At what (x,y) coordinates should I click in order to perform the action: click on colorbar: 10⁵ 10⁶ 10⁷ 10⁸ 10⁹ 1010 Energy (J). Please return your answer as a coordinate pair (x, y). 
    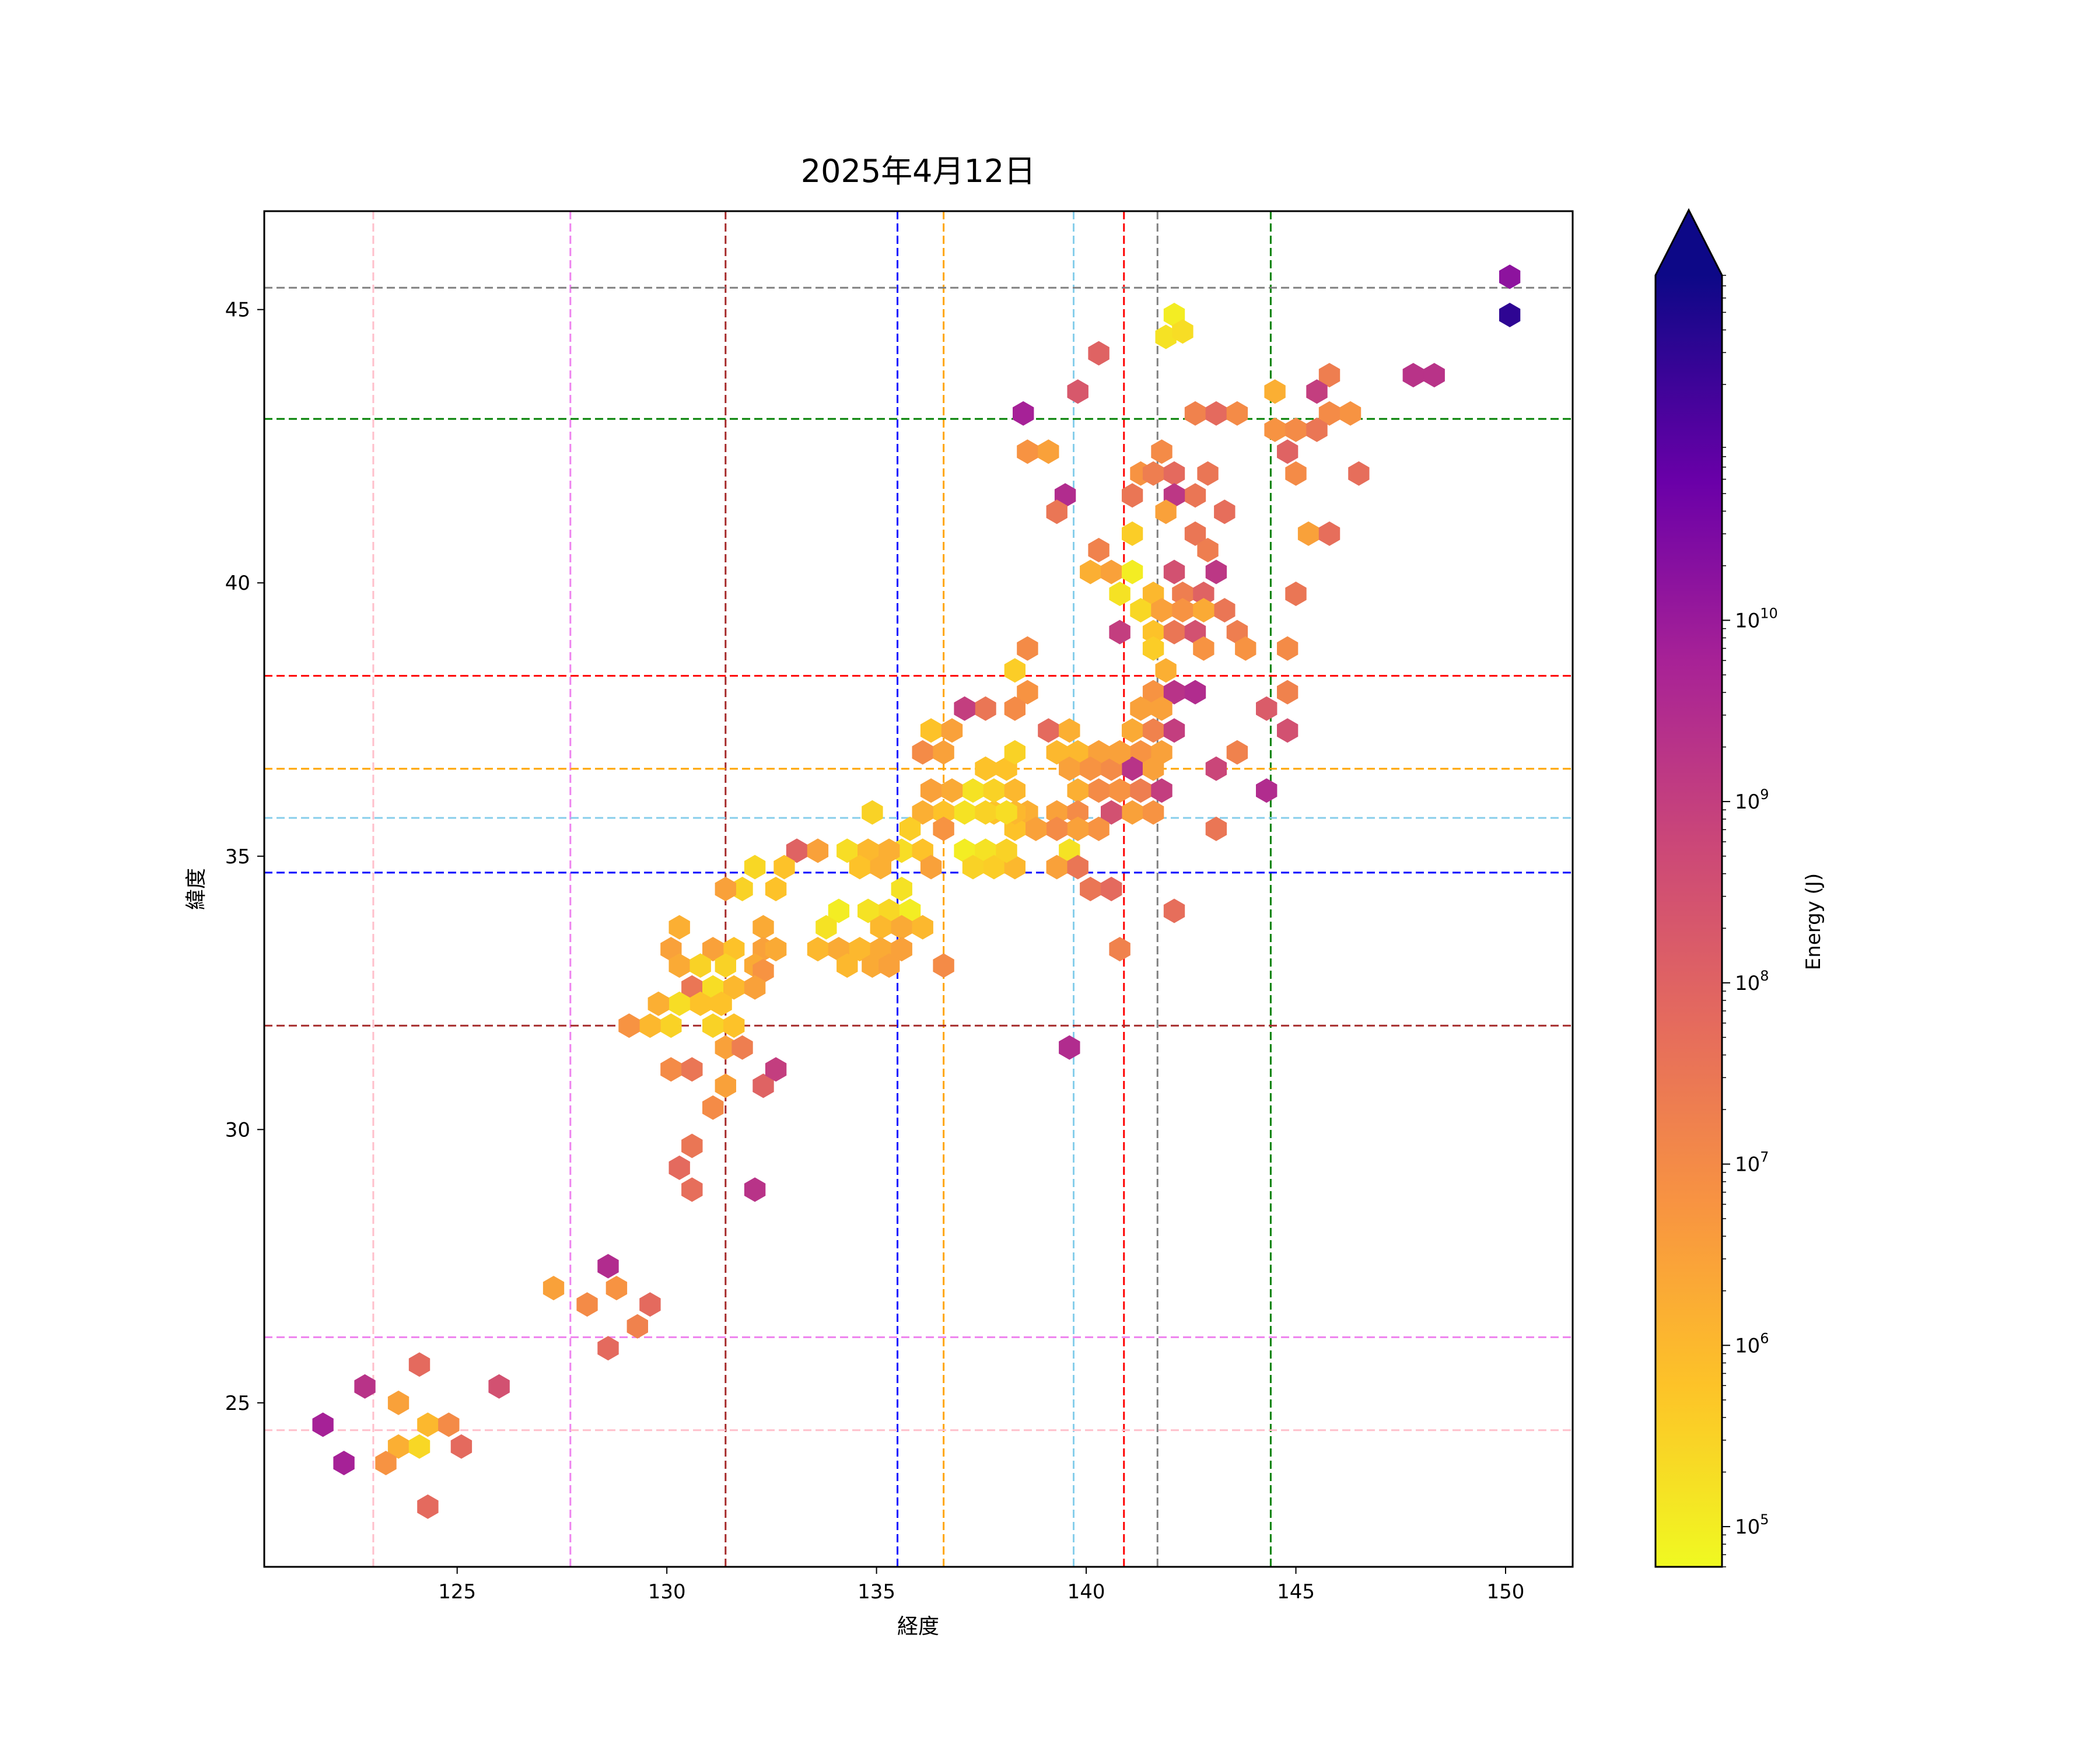
    Looking at the image, I should click on (1739, 888).